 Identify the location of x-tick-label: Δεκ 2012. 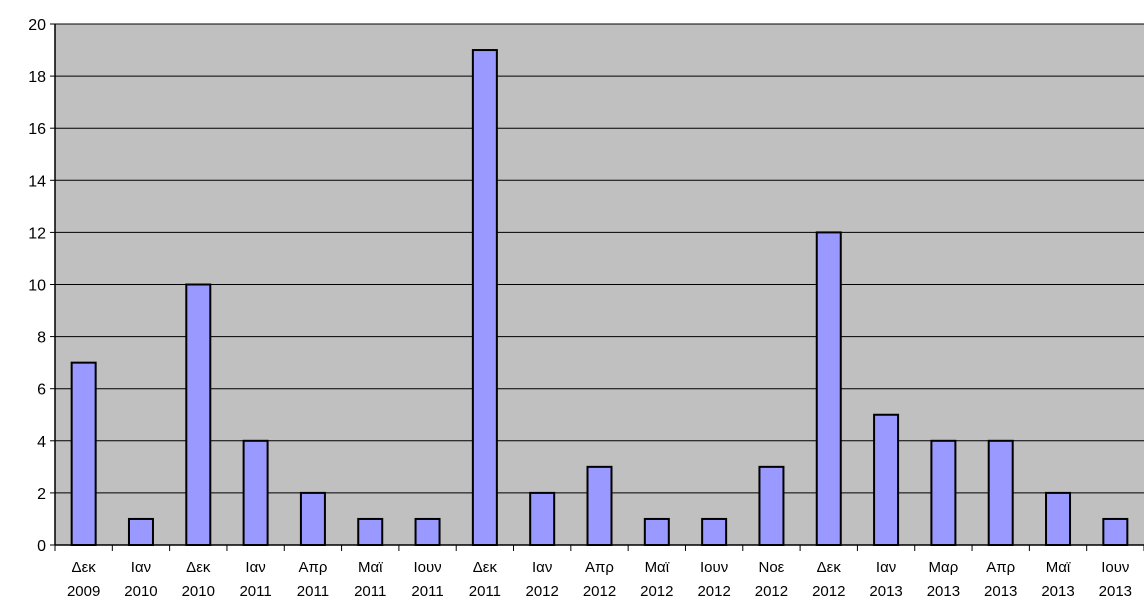
(828, 579).